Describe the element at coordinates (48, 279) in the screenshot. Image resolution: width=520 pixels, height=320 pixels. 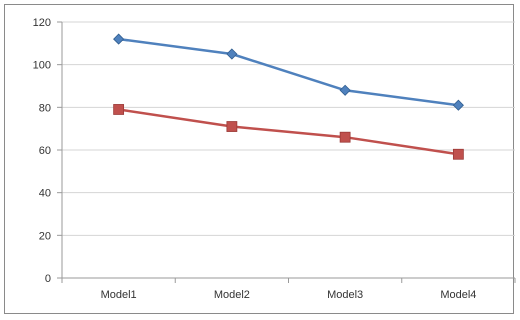
I see `y-tick-label: 0` at that location.